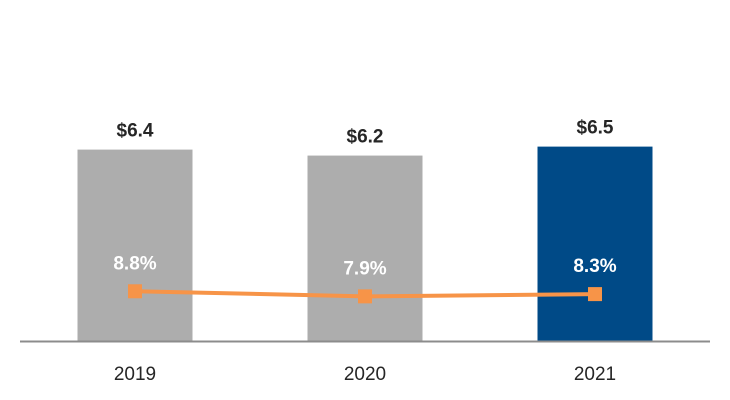 The width and height of the screenshot is (730, 400). What do you see at coordinates (365, 137) in the screenshot?
I see `bar-value-label-2020: $6.2` at bounding box center [365, 137].